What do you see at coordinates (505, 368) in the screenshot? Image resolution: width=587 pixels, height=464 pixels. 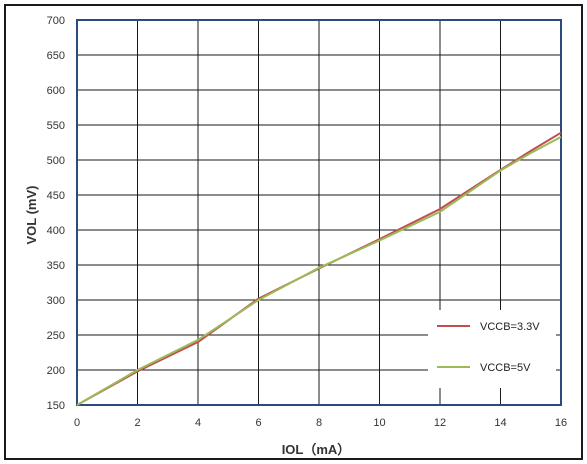 I see `legend-label: VCCB=5V` at bounding box center [505, 368].